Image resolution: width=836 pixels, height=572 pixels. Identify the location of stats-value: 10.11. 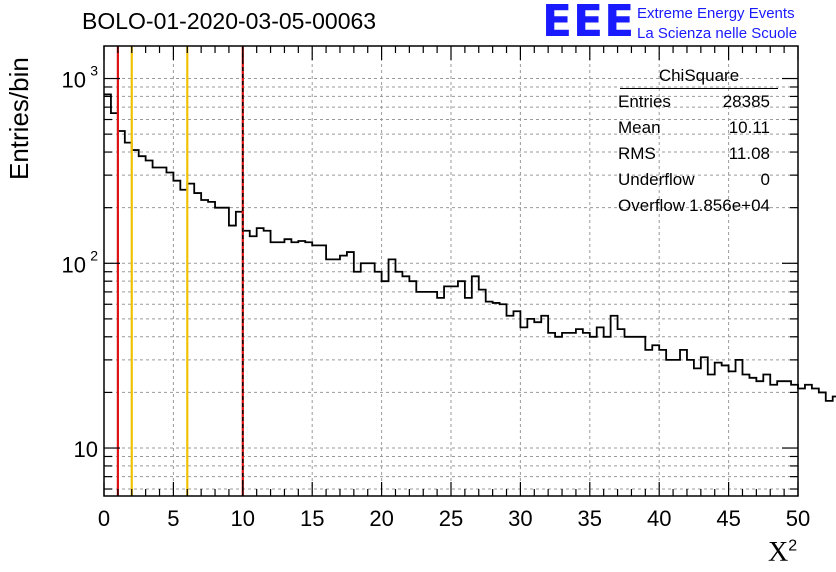
(749, 127).